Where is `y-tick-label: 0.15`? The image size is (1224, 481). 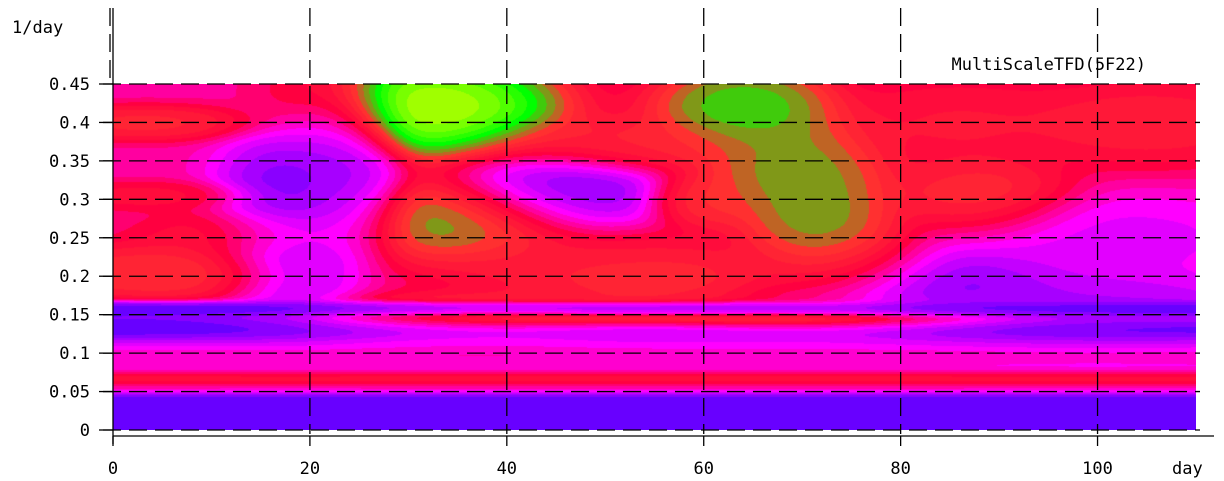 y-tick-label: 0.15 is located at coordinates (69, 316).